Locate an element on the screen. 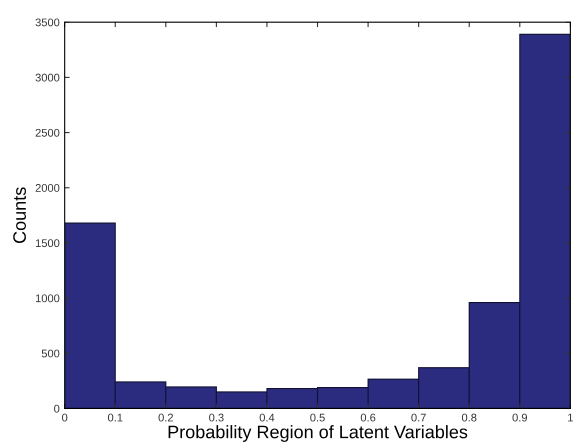  x-tick-label: 0.8 is located at coordinates (469, 418).